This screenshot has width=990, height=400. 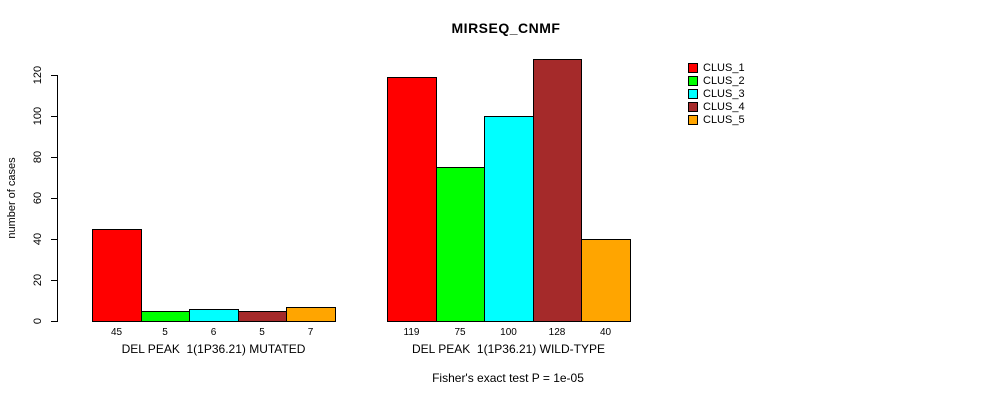 I want to click on y-tick-label: 0, so click(x=38, y=321).